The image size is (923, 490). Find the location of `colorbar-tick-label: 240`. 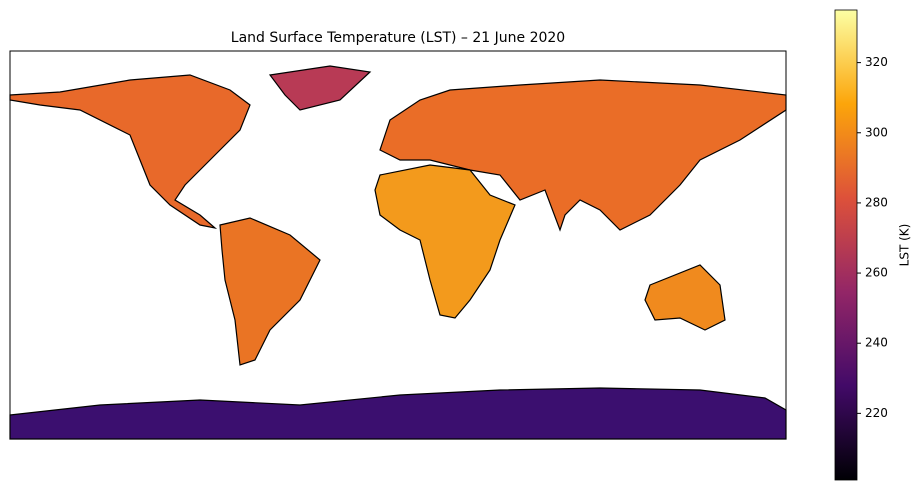

colorbar-tick-label: 240 is located at coordinates (876, 343).